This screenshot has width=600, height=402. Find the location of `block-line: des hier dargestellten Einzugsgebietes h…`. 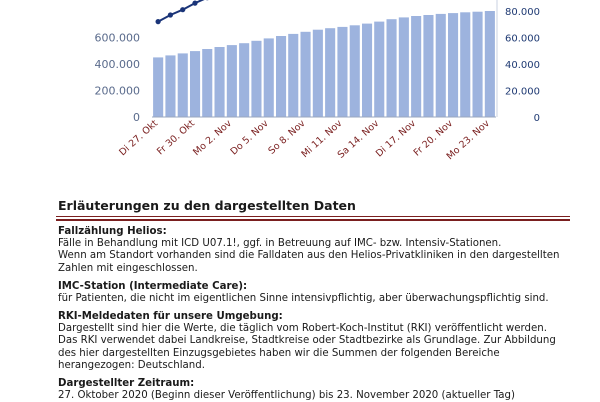

block-line: des hier dargestellten Einzugsgebietes h… is located at coordinates (315, 354).